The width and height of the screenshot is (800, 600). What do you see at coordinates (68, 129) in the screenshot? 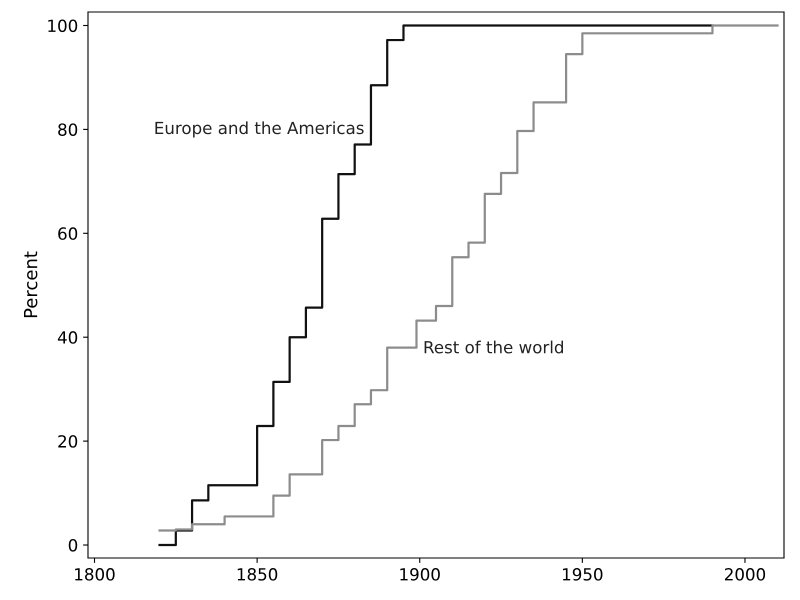
I see `y-tick-label: 80` at bounding box center [68, 129].